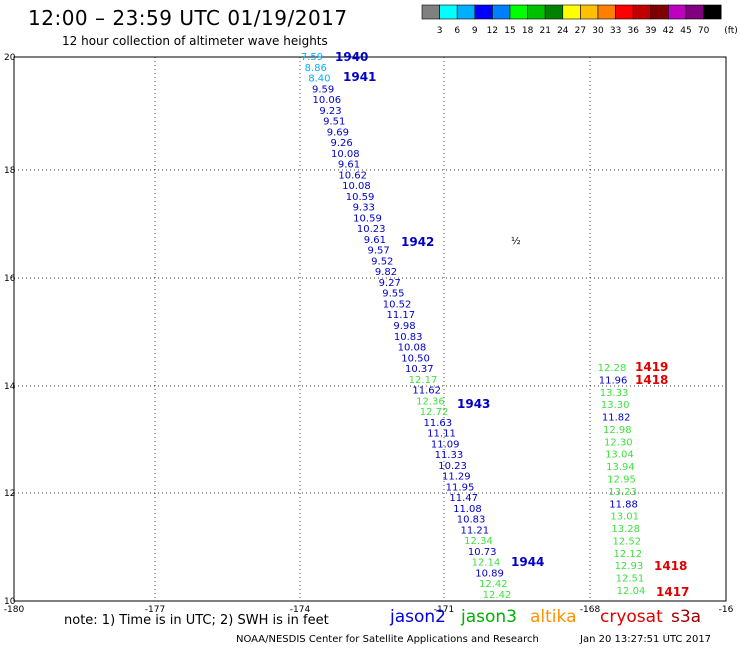 This screenshot has height=650, width=740. What do you see at coordinates (631, 591) in the screenshot?
I see `swh-value: 12.04` at bounding box center [631, 591].